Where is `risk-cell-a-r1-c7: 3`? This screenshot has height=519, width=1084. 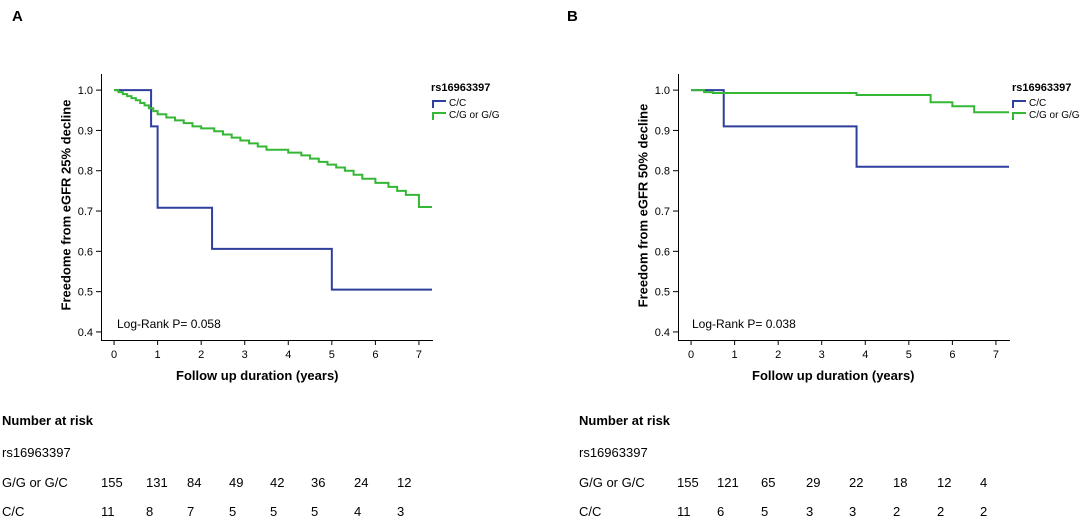 risk-cell-a-r1-c7: 3 is located at coordinates (401, 511).